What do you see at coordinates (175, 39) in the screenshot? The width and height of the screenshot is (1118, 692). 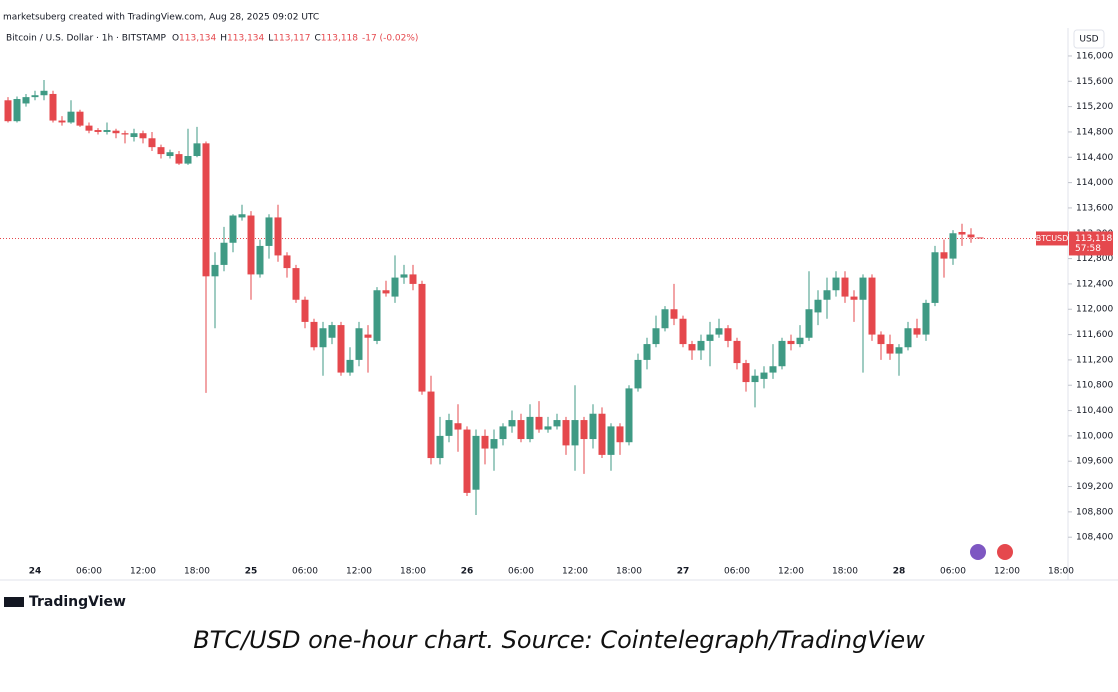 I see `legend-label: O` at bounding box center [175, 39].